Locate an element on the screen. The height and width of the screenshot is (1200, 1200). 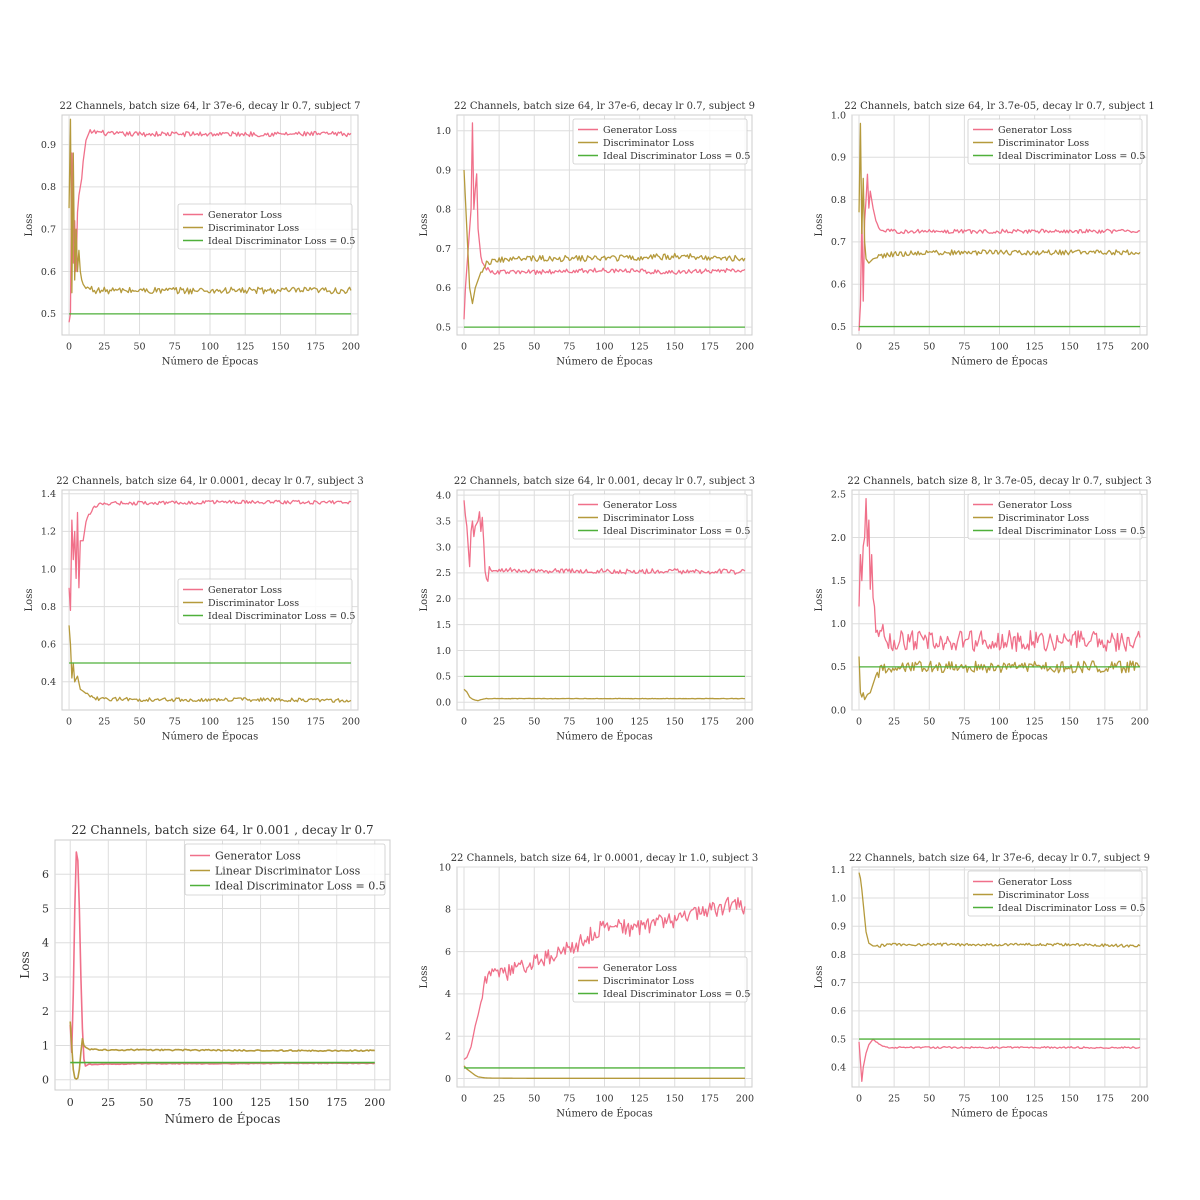
y-tick-label: 0.0 is located at coordinates (443, 703).